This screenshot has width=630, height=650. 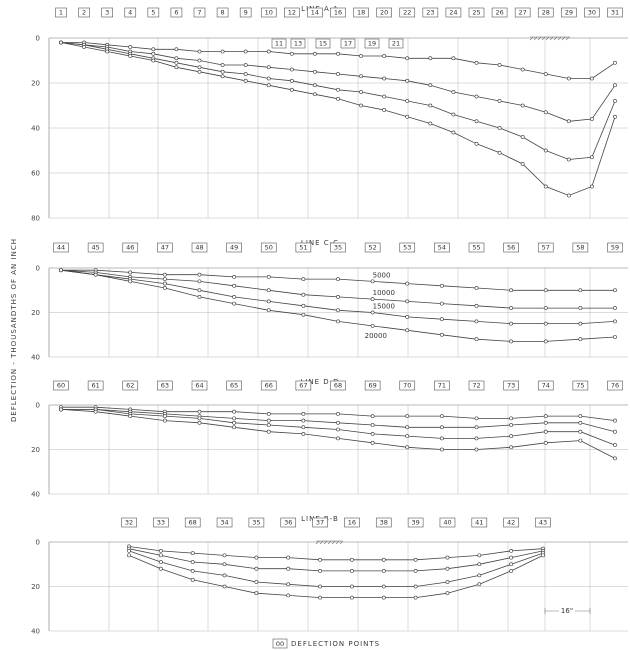 What do you see at coordinates (35, 495) in the screenshot?
I see `y-tick-label: 40` at bounding box center [35, 495].